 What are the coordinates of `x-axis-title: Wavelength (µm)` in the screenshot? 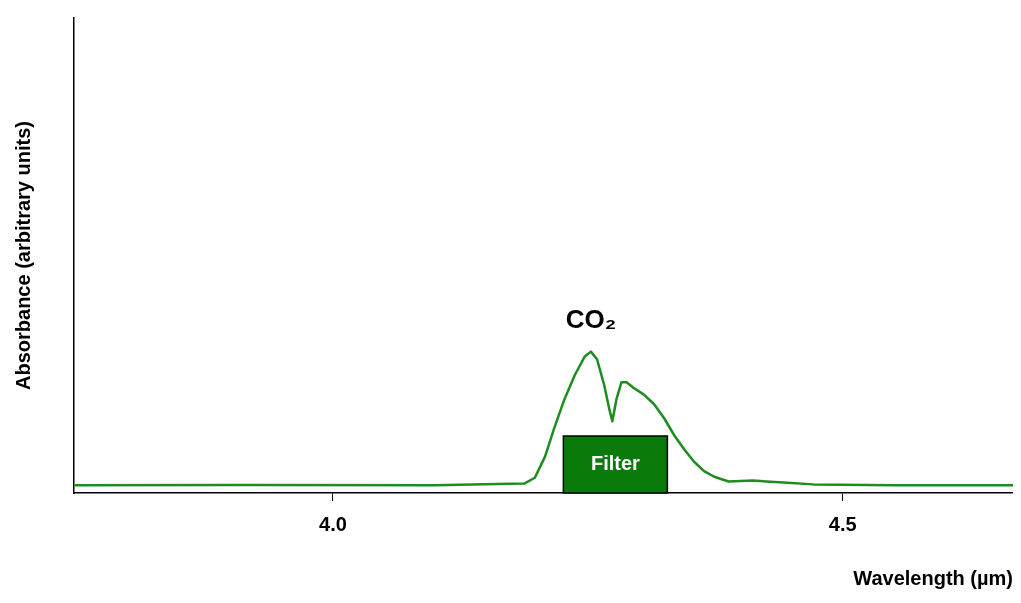 It's located at (933, 577).